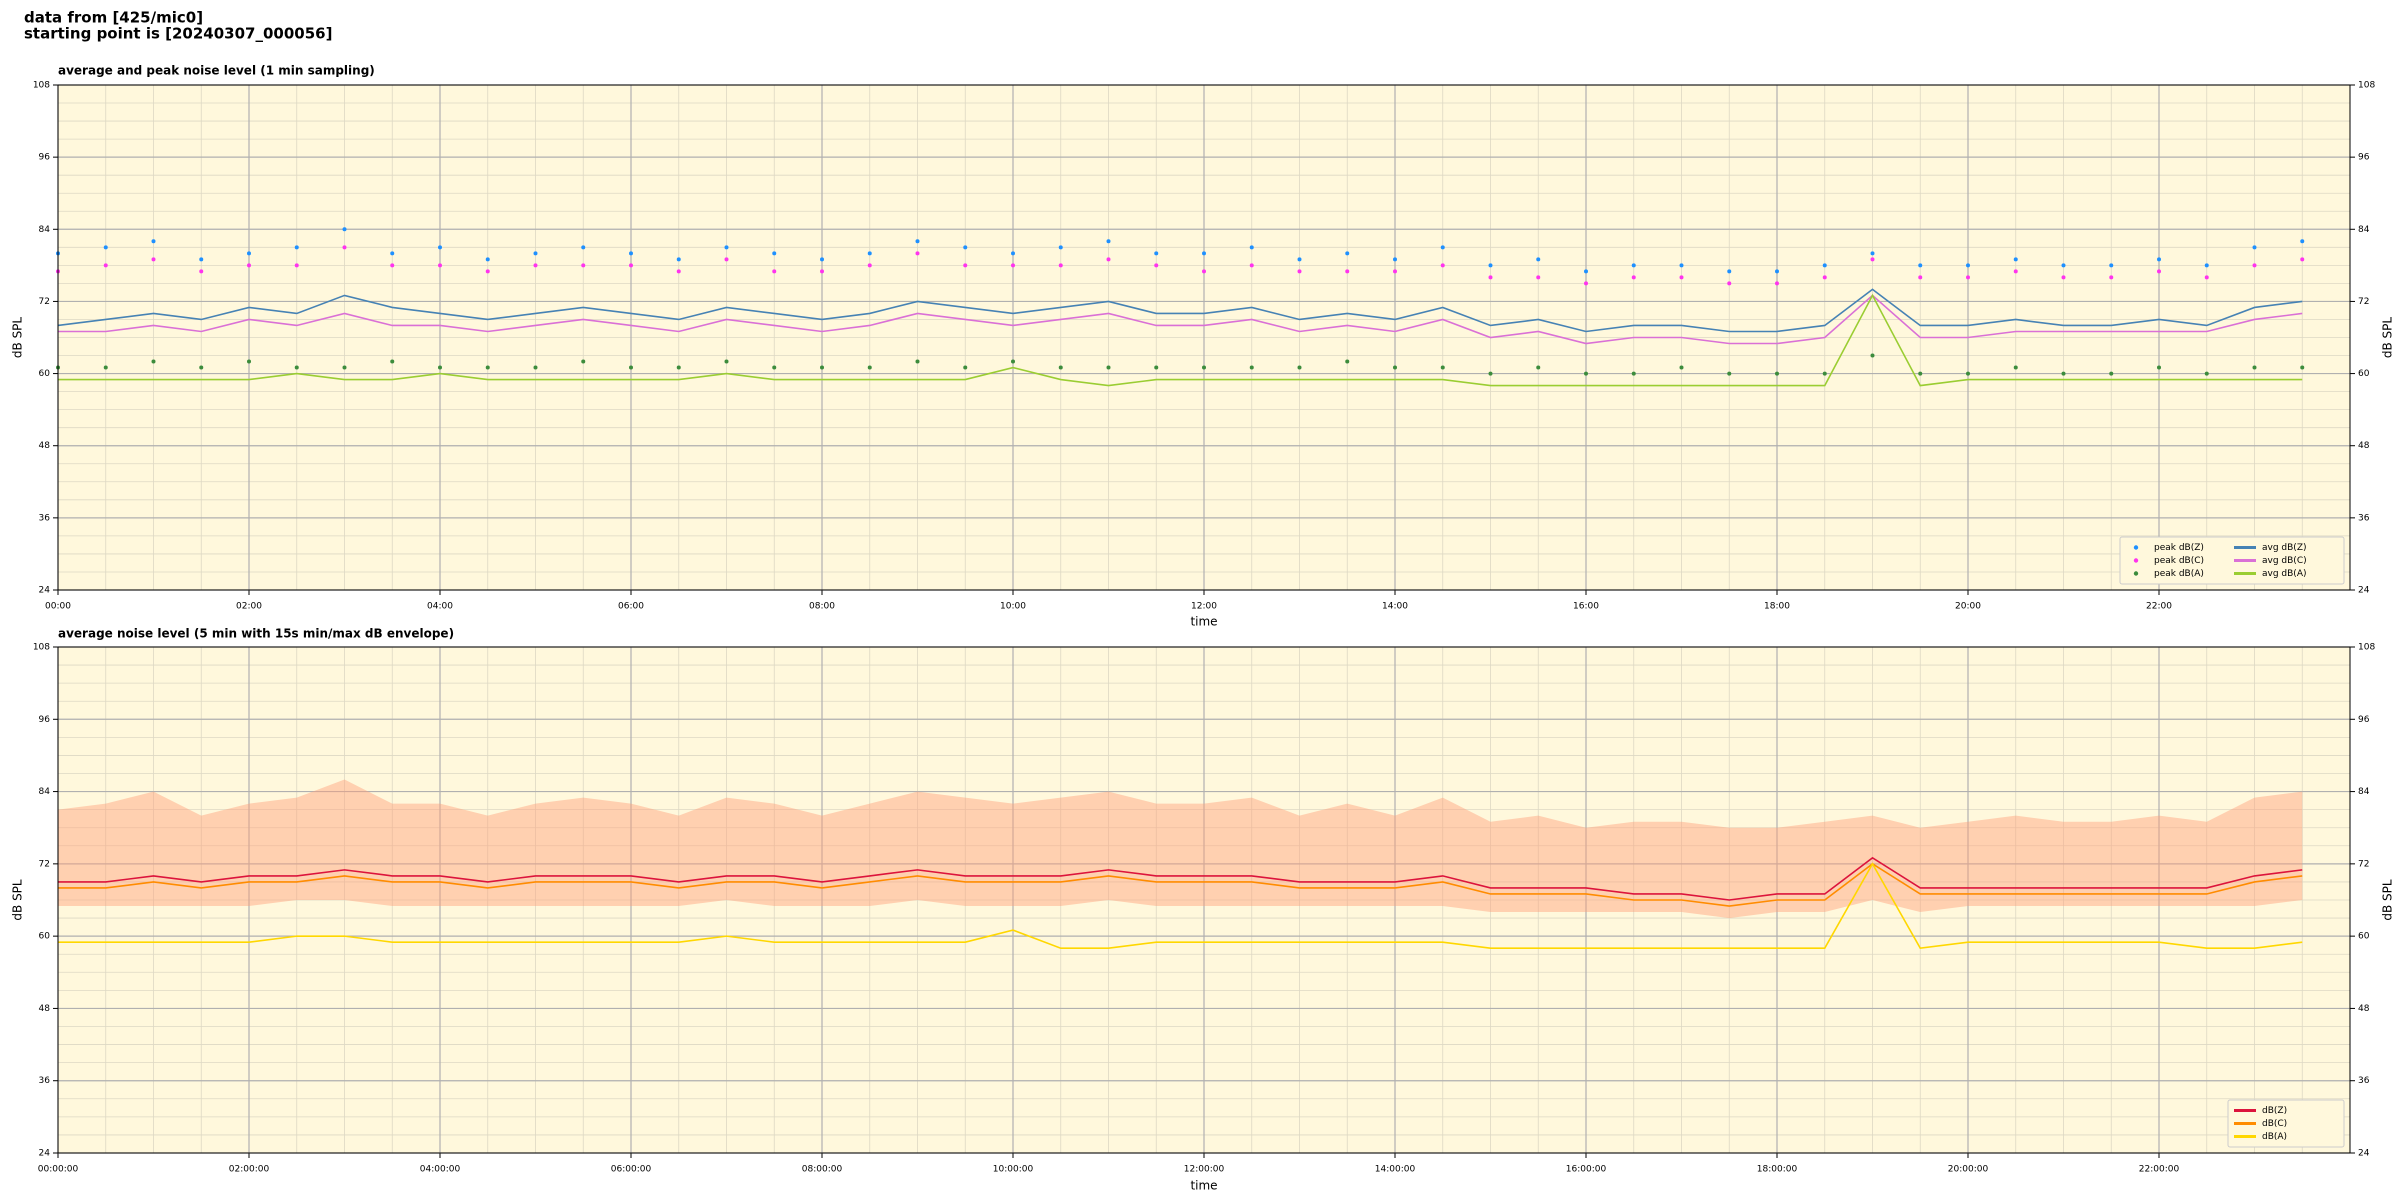 The image size is (2400, 1200). What do you see at coordinates (2159, 1170) in the screenshot?
I see `x-tick-label: 22:00:00` at bounding box center [2159, 1170].